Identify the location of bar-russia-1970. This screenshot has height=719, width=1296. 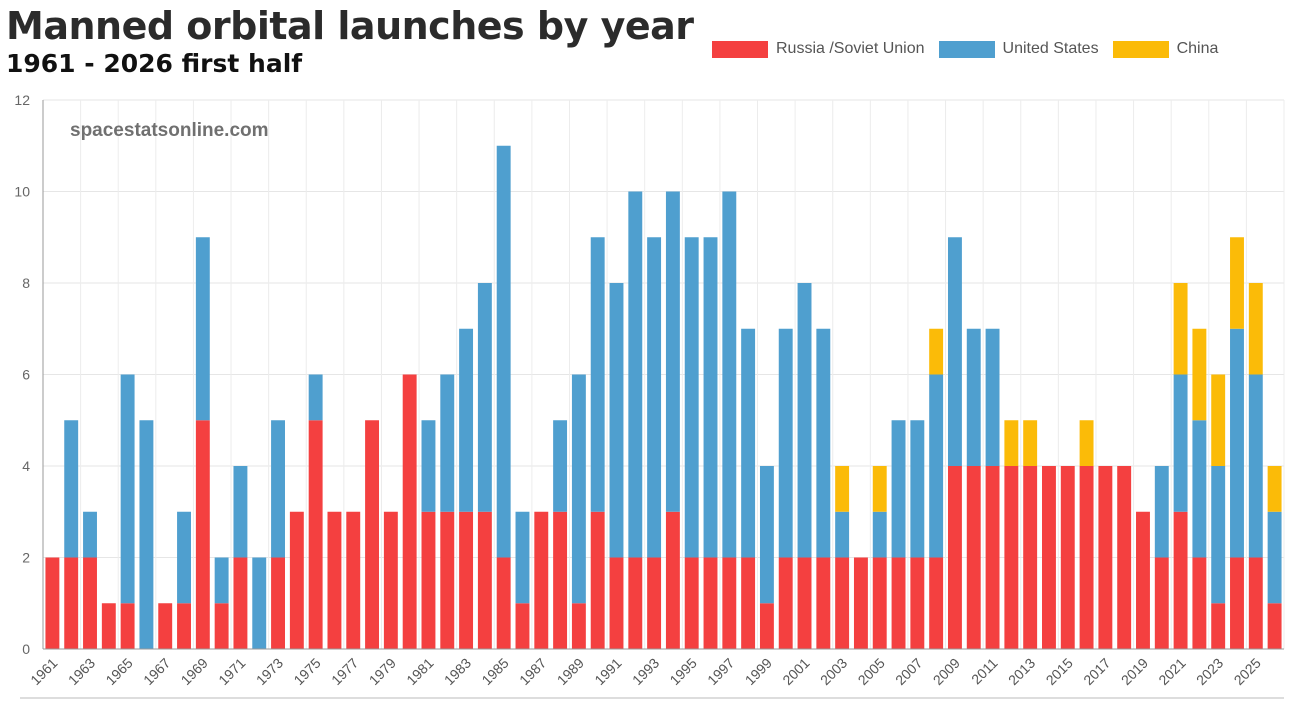
(221, 626).